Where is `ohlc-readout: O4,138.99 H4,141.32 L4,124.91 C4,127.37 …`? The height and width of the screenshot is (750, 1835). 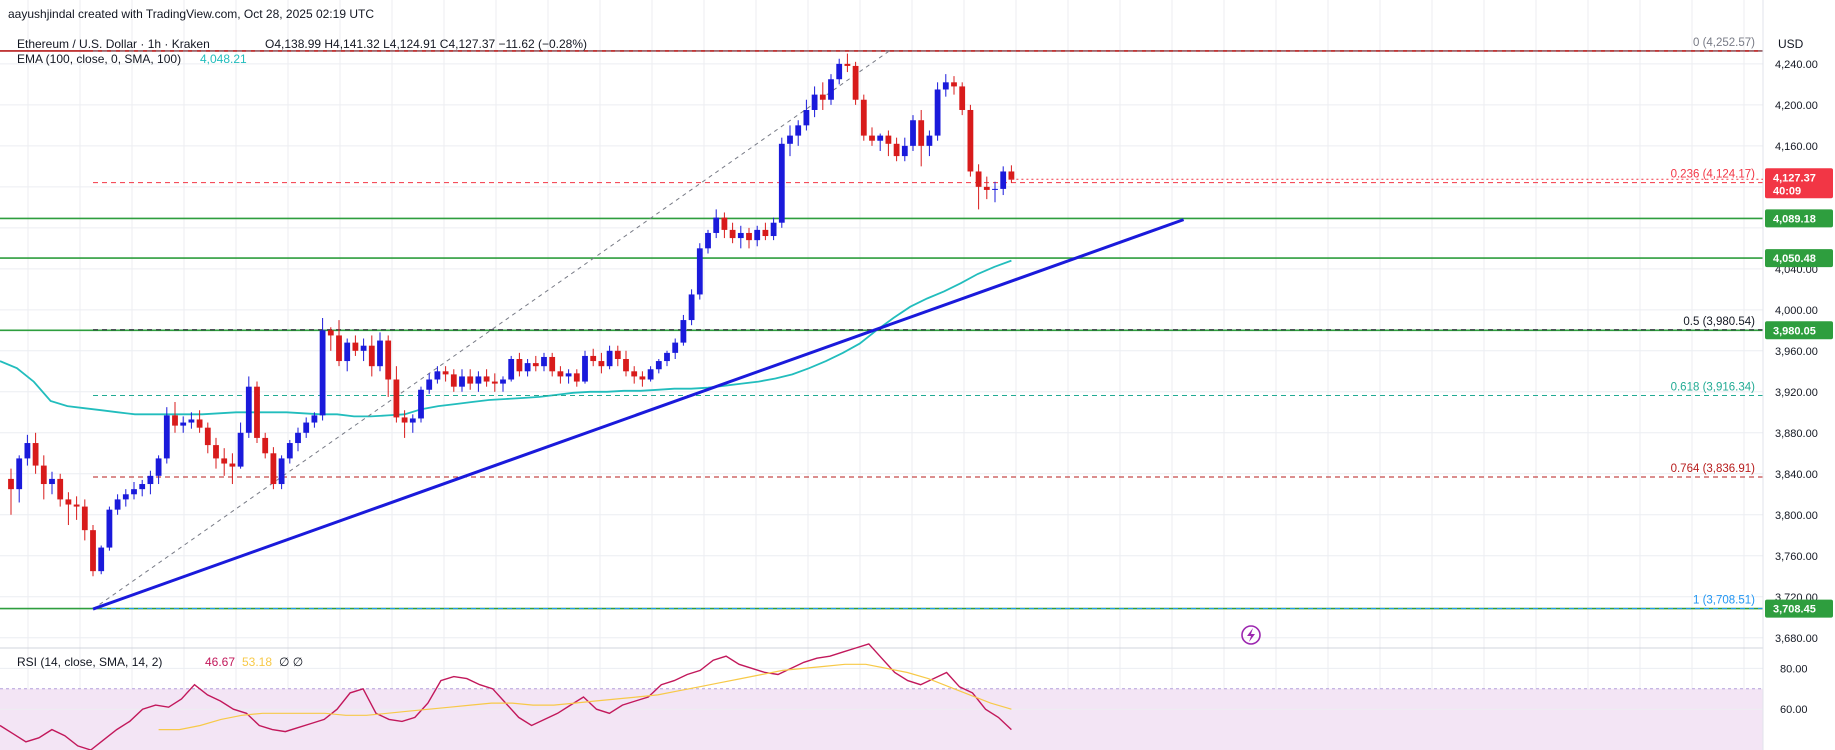
ohlc-readout: O4,138.99 H4,141.32 L4,124.91 C4,127.37 … is located at coordinates (426, 44).